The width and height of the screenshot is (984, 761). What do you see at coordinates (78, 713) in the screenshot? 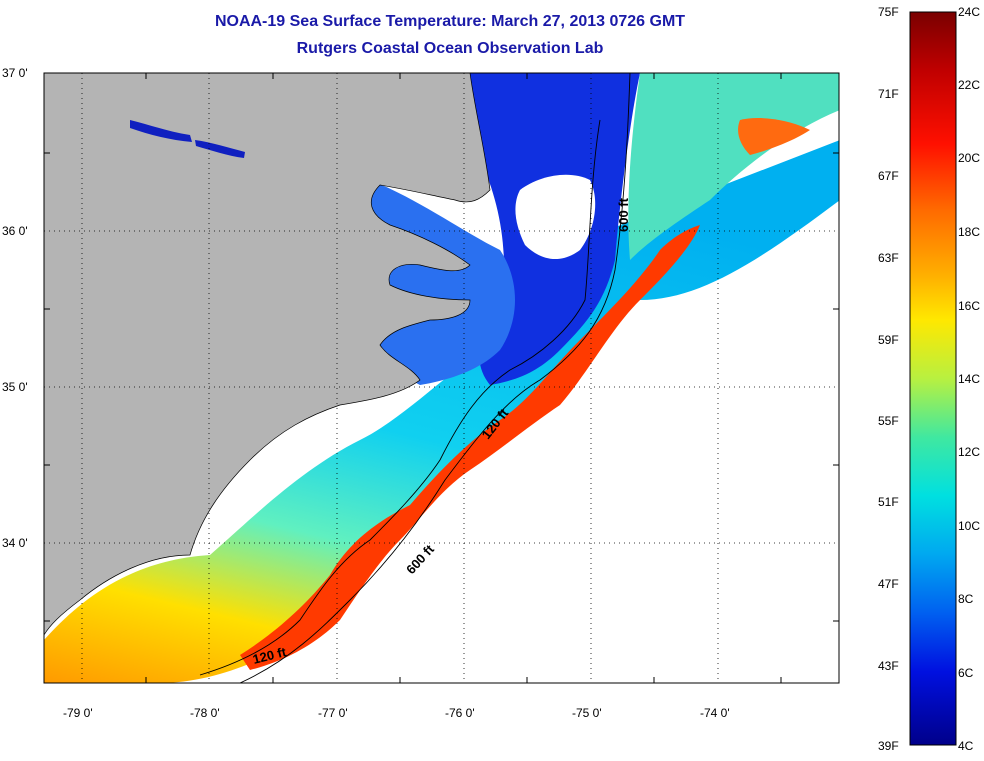
I see `lon-label: -79 0'` at bounding box center [78, 713].